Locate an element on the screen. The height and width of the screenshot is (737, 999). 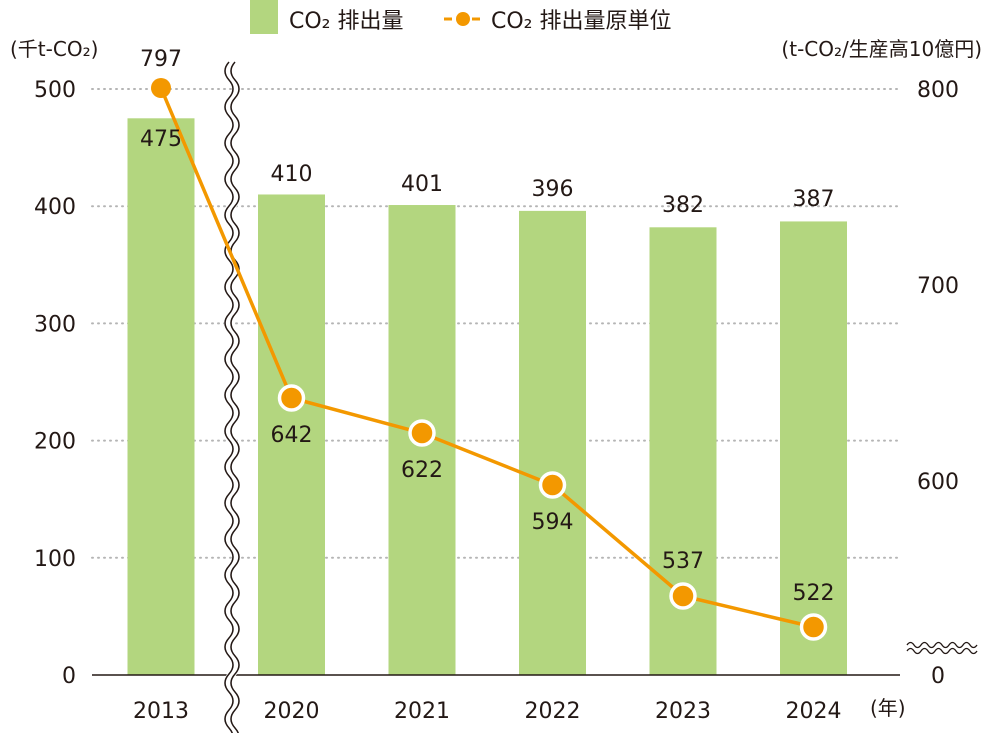
line-value-label: 797 is located at coordinates (161, 59).